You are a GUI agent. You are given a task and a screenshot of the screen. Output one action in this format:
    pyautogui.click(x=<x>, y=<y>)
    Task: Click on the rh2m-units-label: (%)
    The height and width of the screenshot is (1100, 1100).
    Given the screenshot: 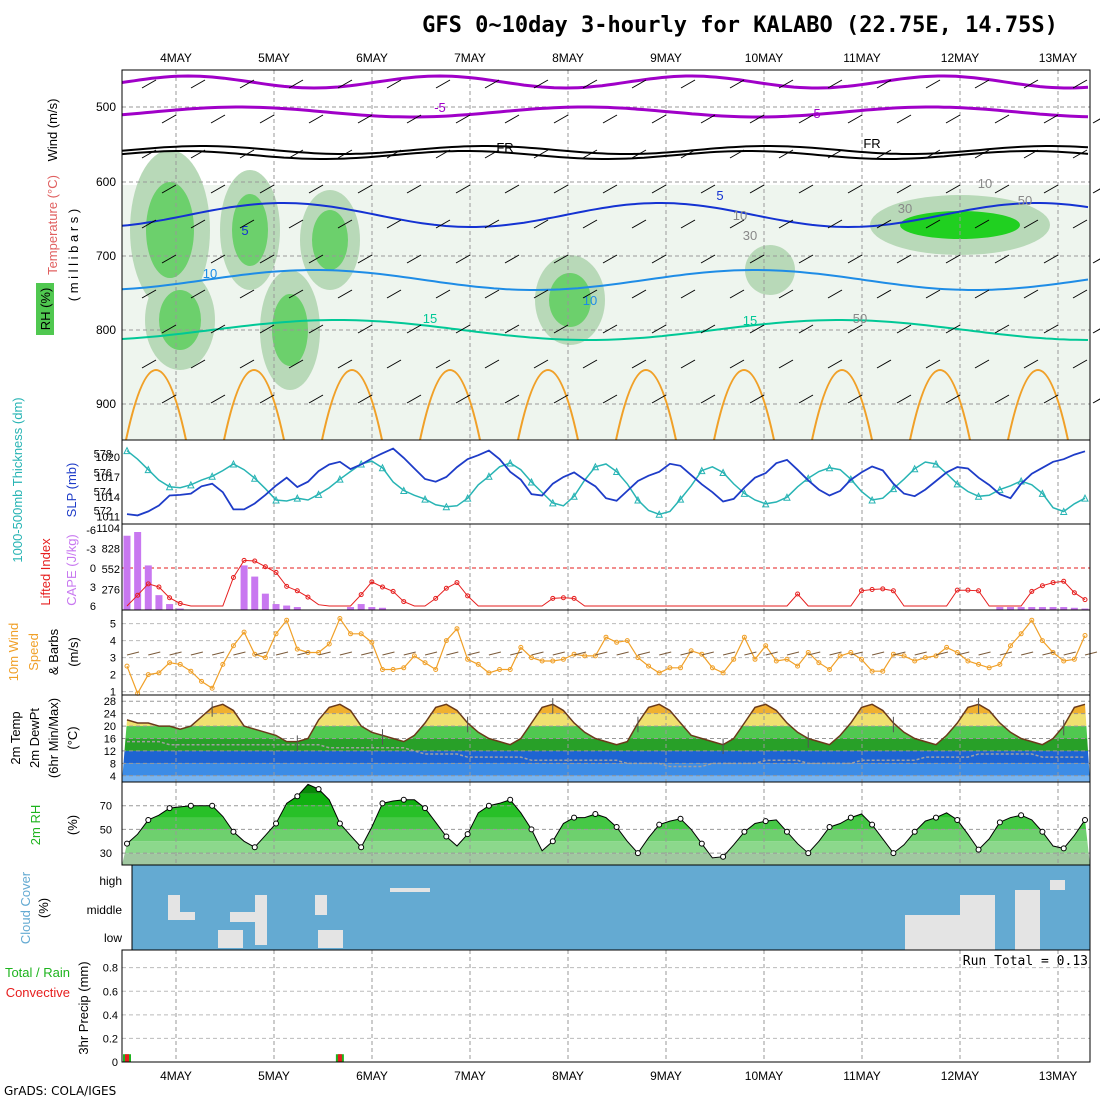 What is the action you would take?
    pyautogui.click(x=72, y=825)
    